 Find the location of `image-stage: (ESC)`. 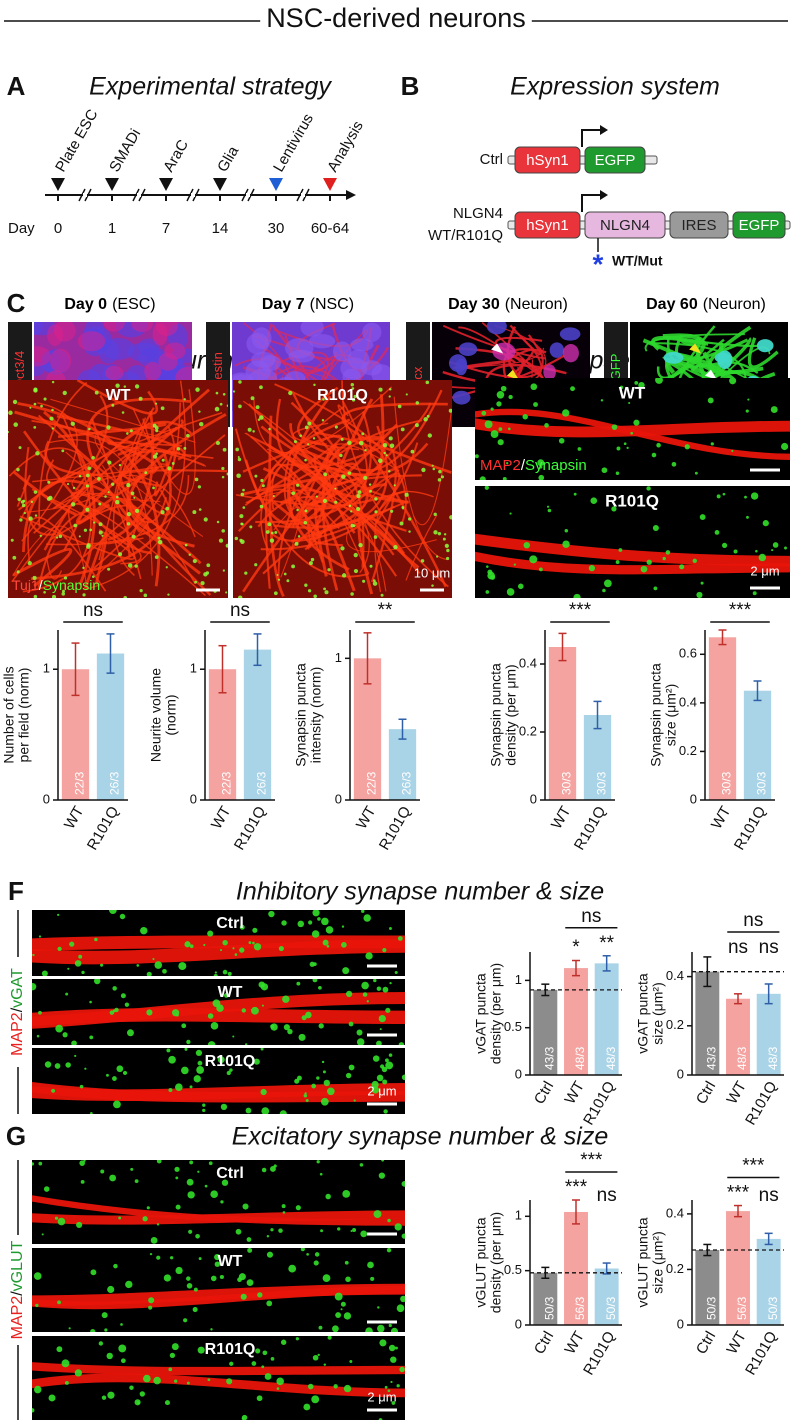

image-stage: (ESC) is located at coordinates (134, 304).